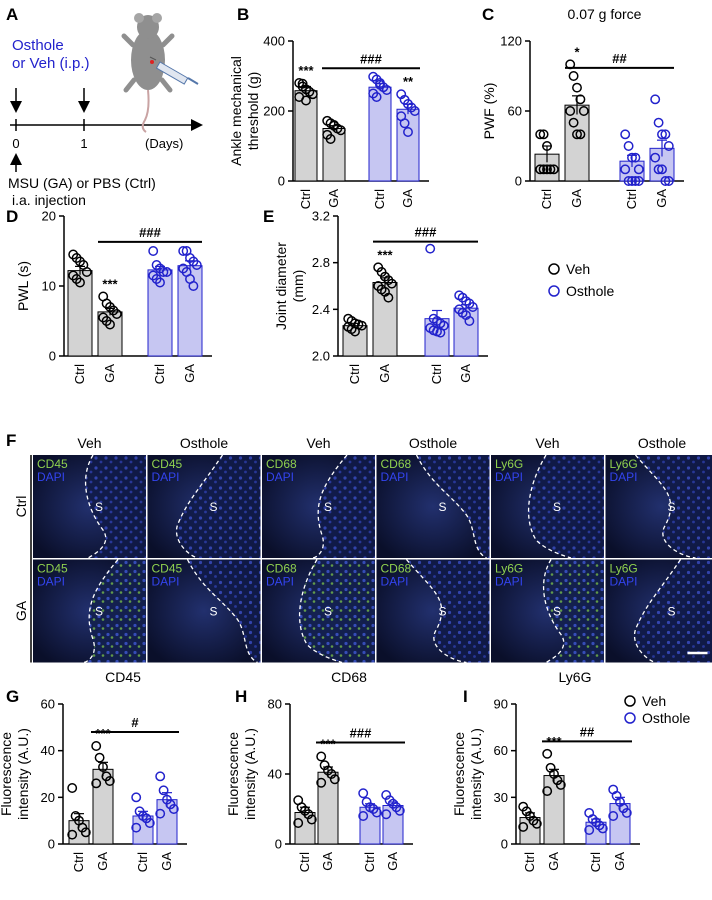 The height and width of the screenshot is (900, 712). I want to click on panel-label-b: B, so click(243, 14).